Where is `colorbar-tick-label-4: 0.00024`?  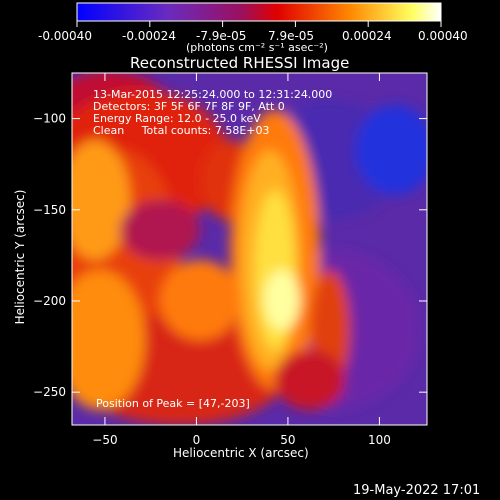 colorbar-tick-label-4: 0.00024 is located at coordinates (367, 36).